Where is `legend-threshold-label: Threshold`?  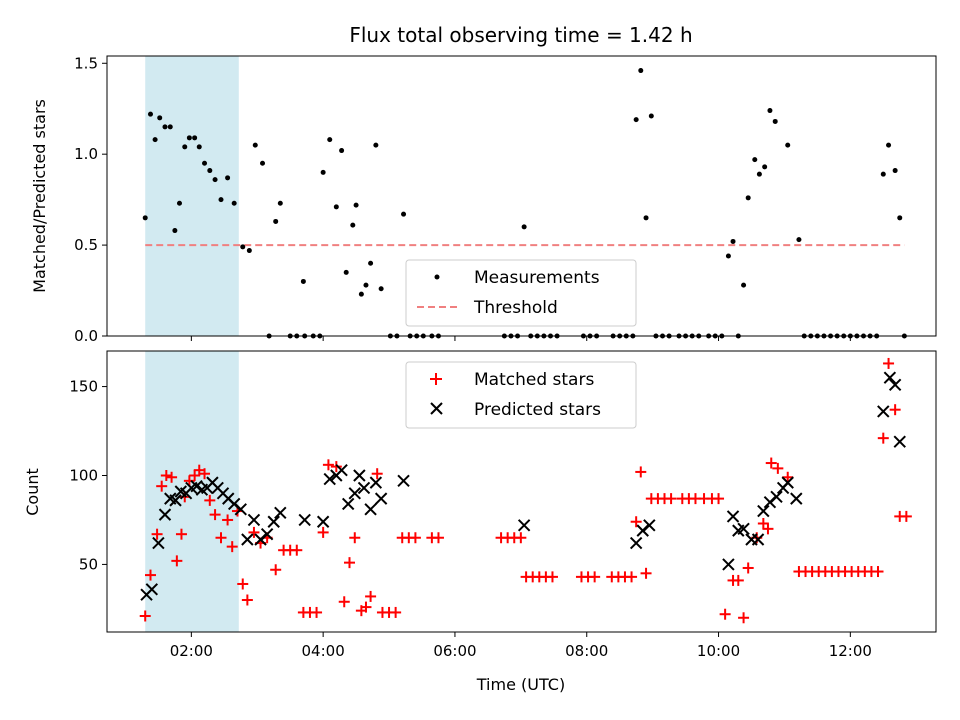
legend-threshold-label: Threshold is located at coordinates (515, 308).